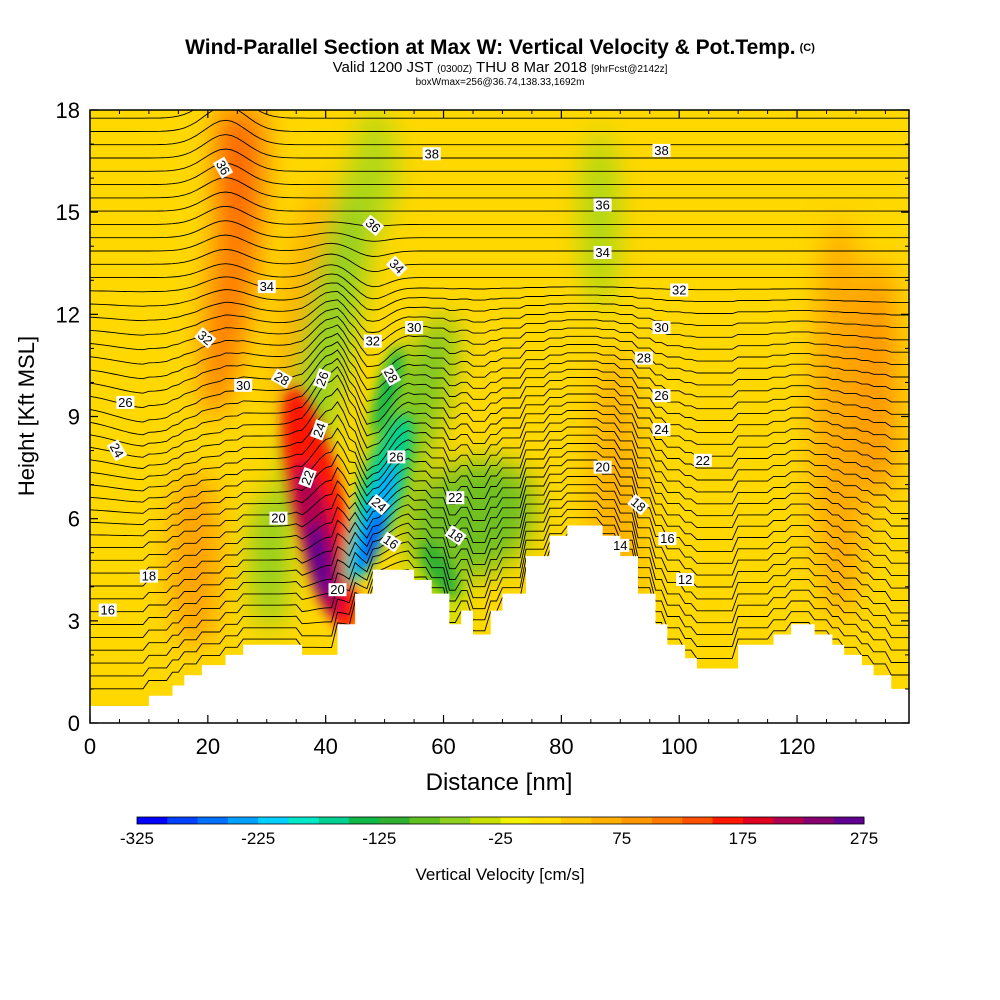 This screenshot has height=1000, width=1000. Describe the element at coordinates (443, 746) in the screenshot. I see `x-tick-label: 60` at that location.